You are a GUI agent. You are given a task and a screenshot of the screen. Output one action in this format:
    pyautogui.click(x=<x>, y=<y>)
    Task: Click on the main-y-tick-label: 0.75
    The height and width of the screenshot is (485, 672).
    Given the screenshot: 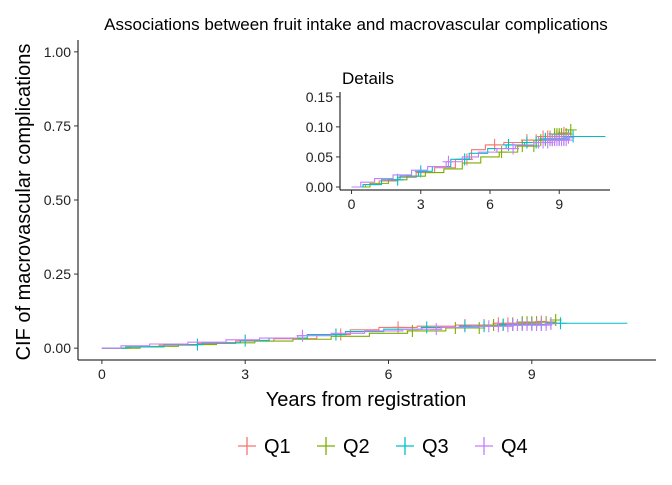 What is the action you would take?
    pyautogui.click(x=57, y=126)
    